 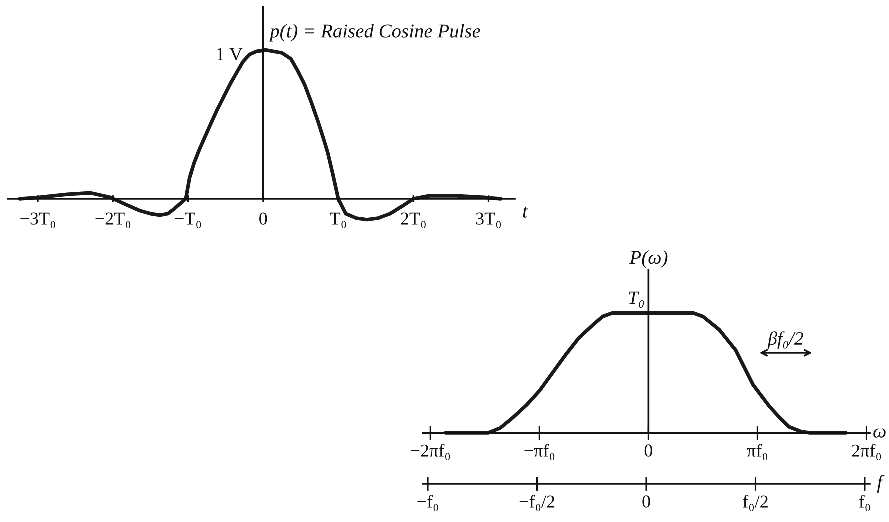 I want to click on category-label: f₀, so click(x=864, y=503).